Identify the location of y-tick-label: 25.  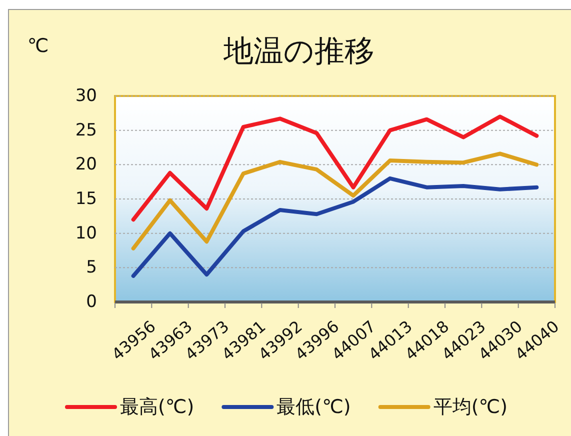
(86, 130).